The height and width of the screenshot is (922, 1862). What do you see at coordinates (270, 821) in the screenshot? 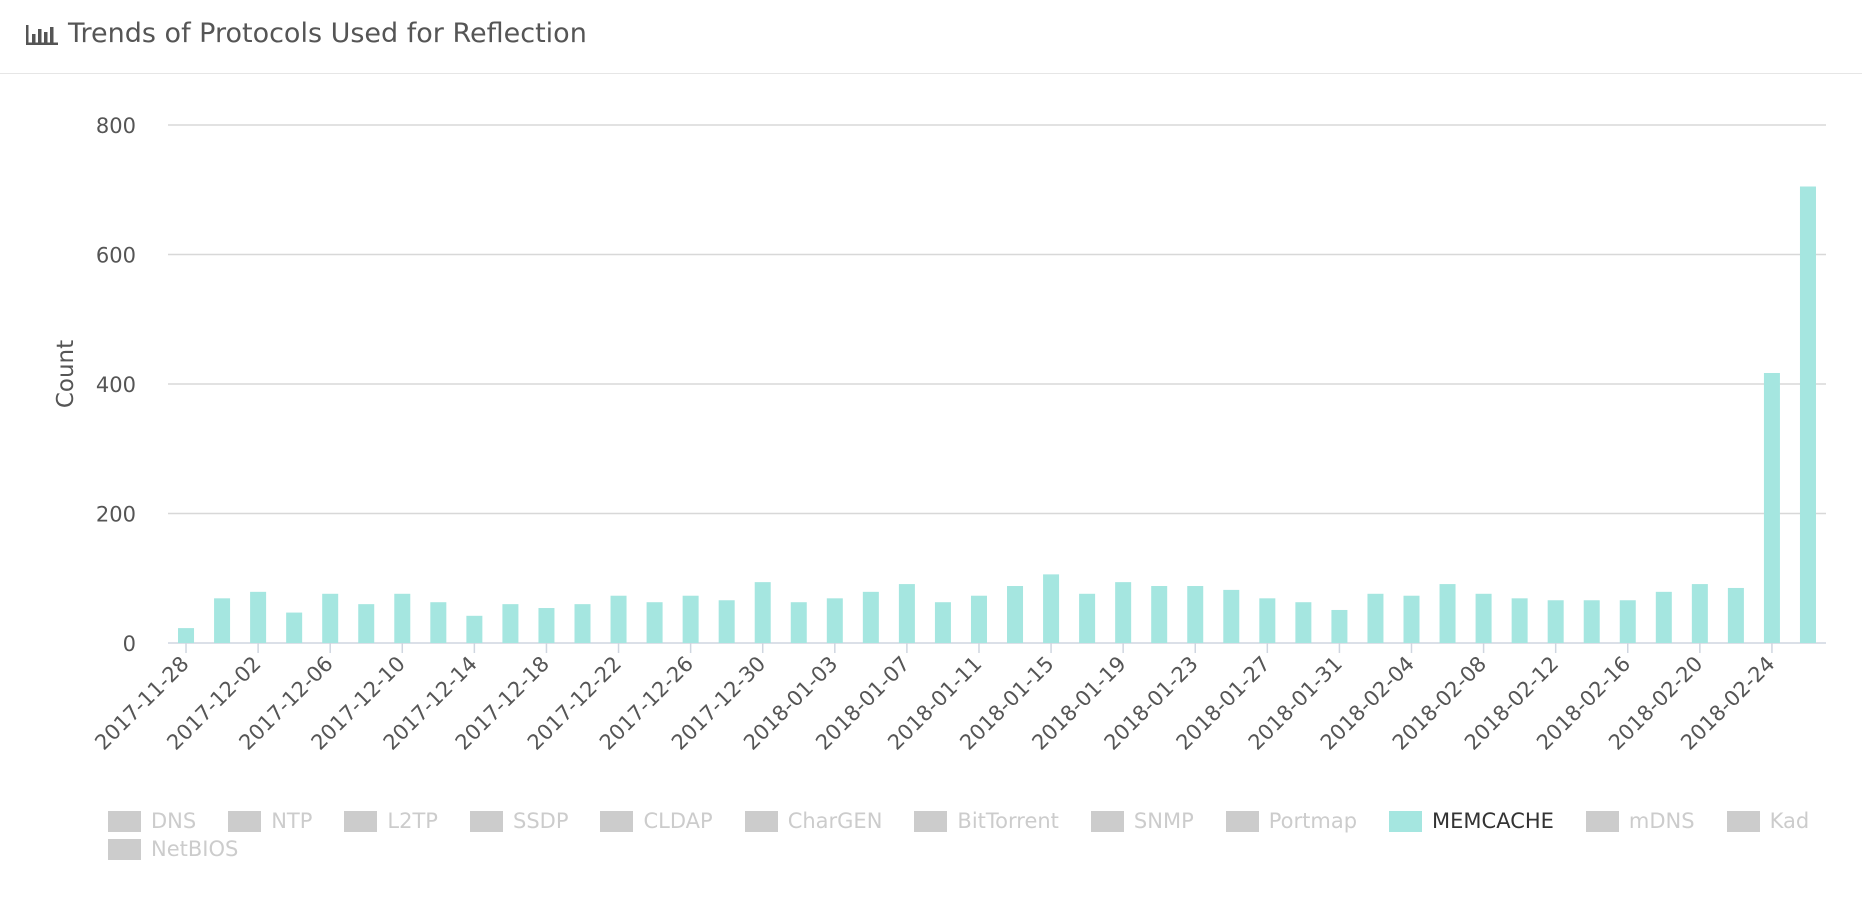
I see `legend-item-ntp: NTP` at bounding box center [270, 821].